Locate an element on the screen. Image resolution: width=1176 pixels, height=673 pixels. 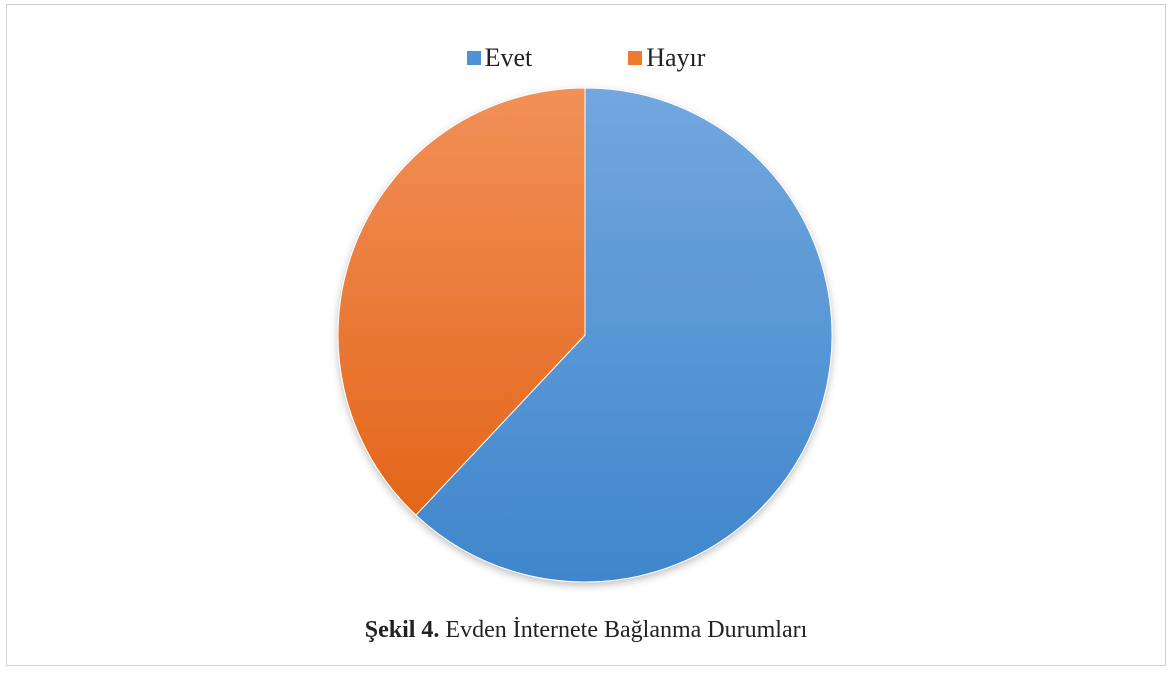
legend-label-hayir: Hayır is located at coordinates (676, 57).